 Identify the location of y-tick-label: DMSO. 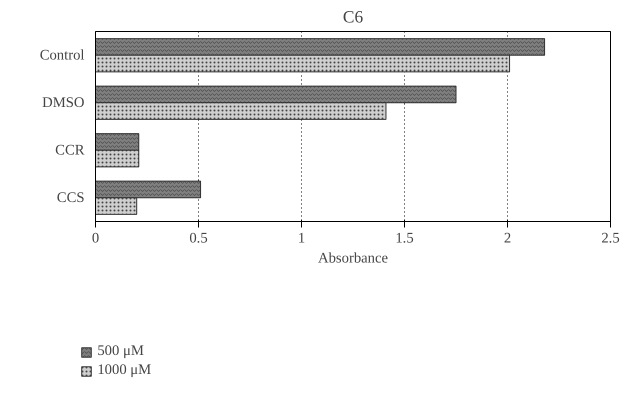
(63, 102).